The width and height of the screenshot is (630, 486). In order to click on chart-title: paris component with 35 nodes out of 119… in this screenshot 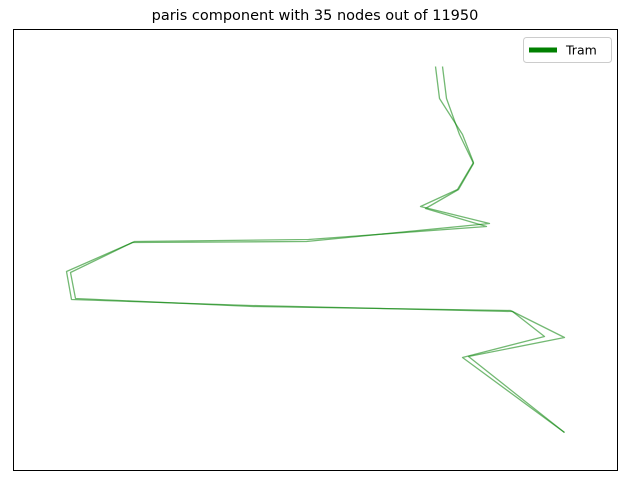, I will do `click(315, 16)`.